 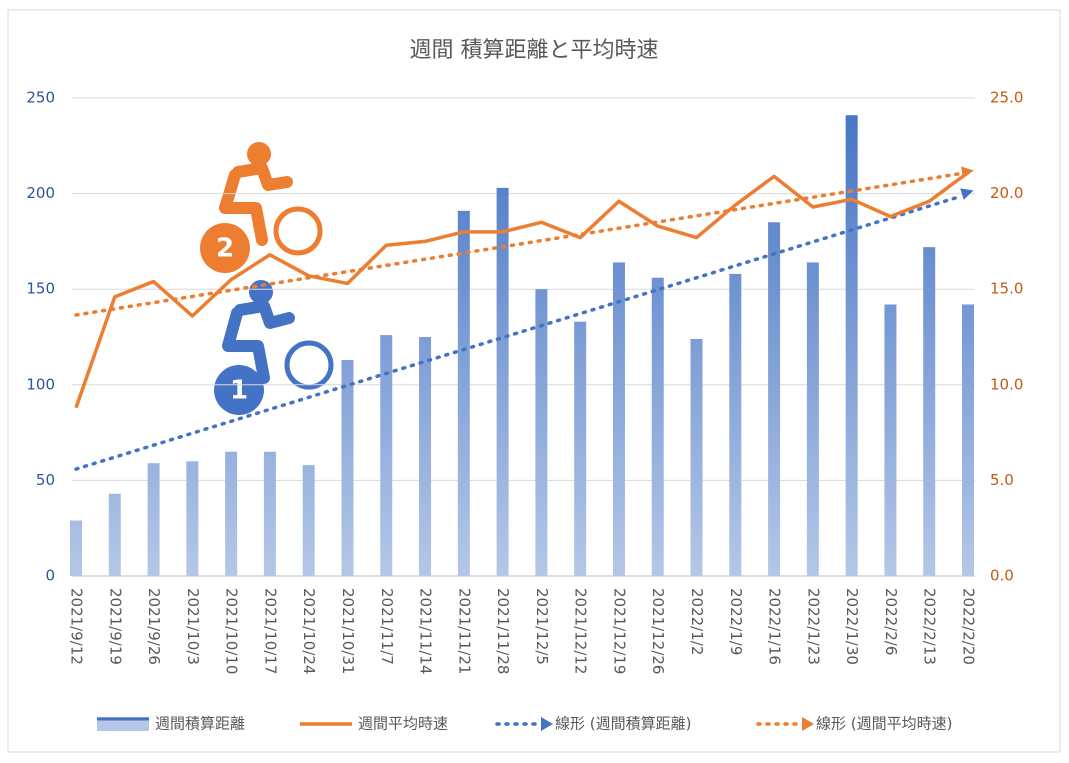 I want to click on x-tick-label: 2022/2/20, so click(x=969, y=626).